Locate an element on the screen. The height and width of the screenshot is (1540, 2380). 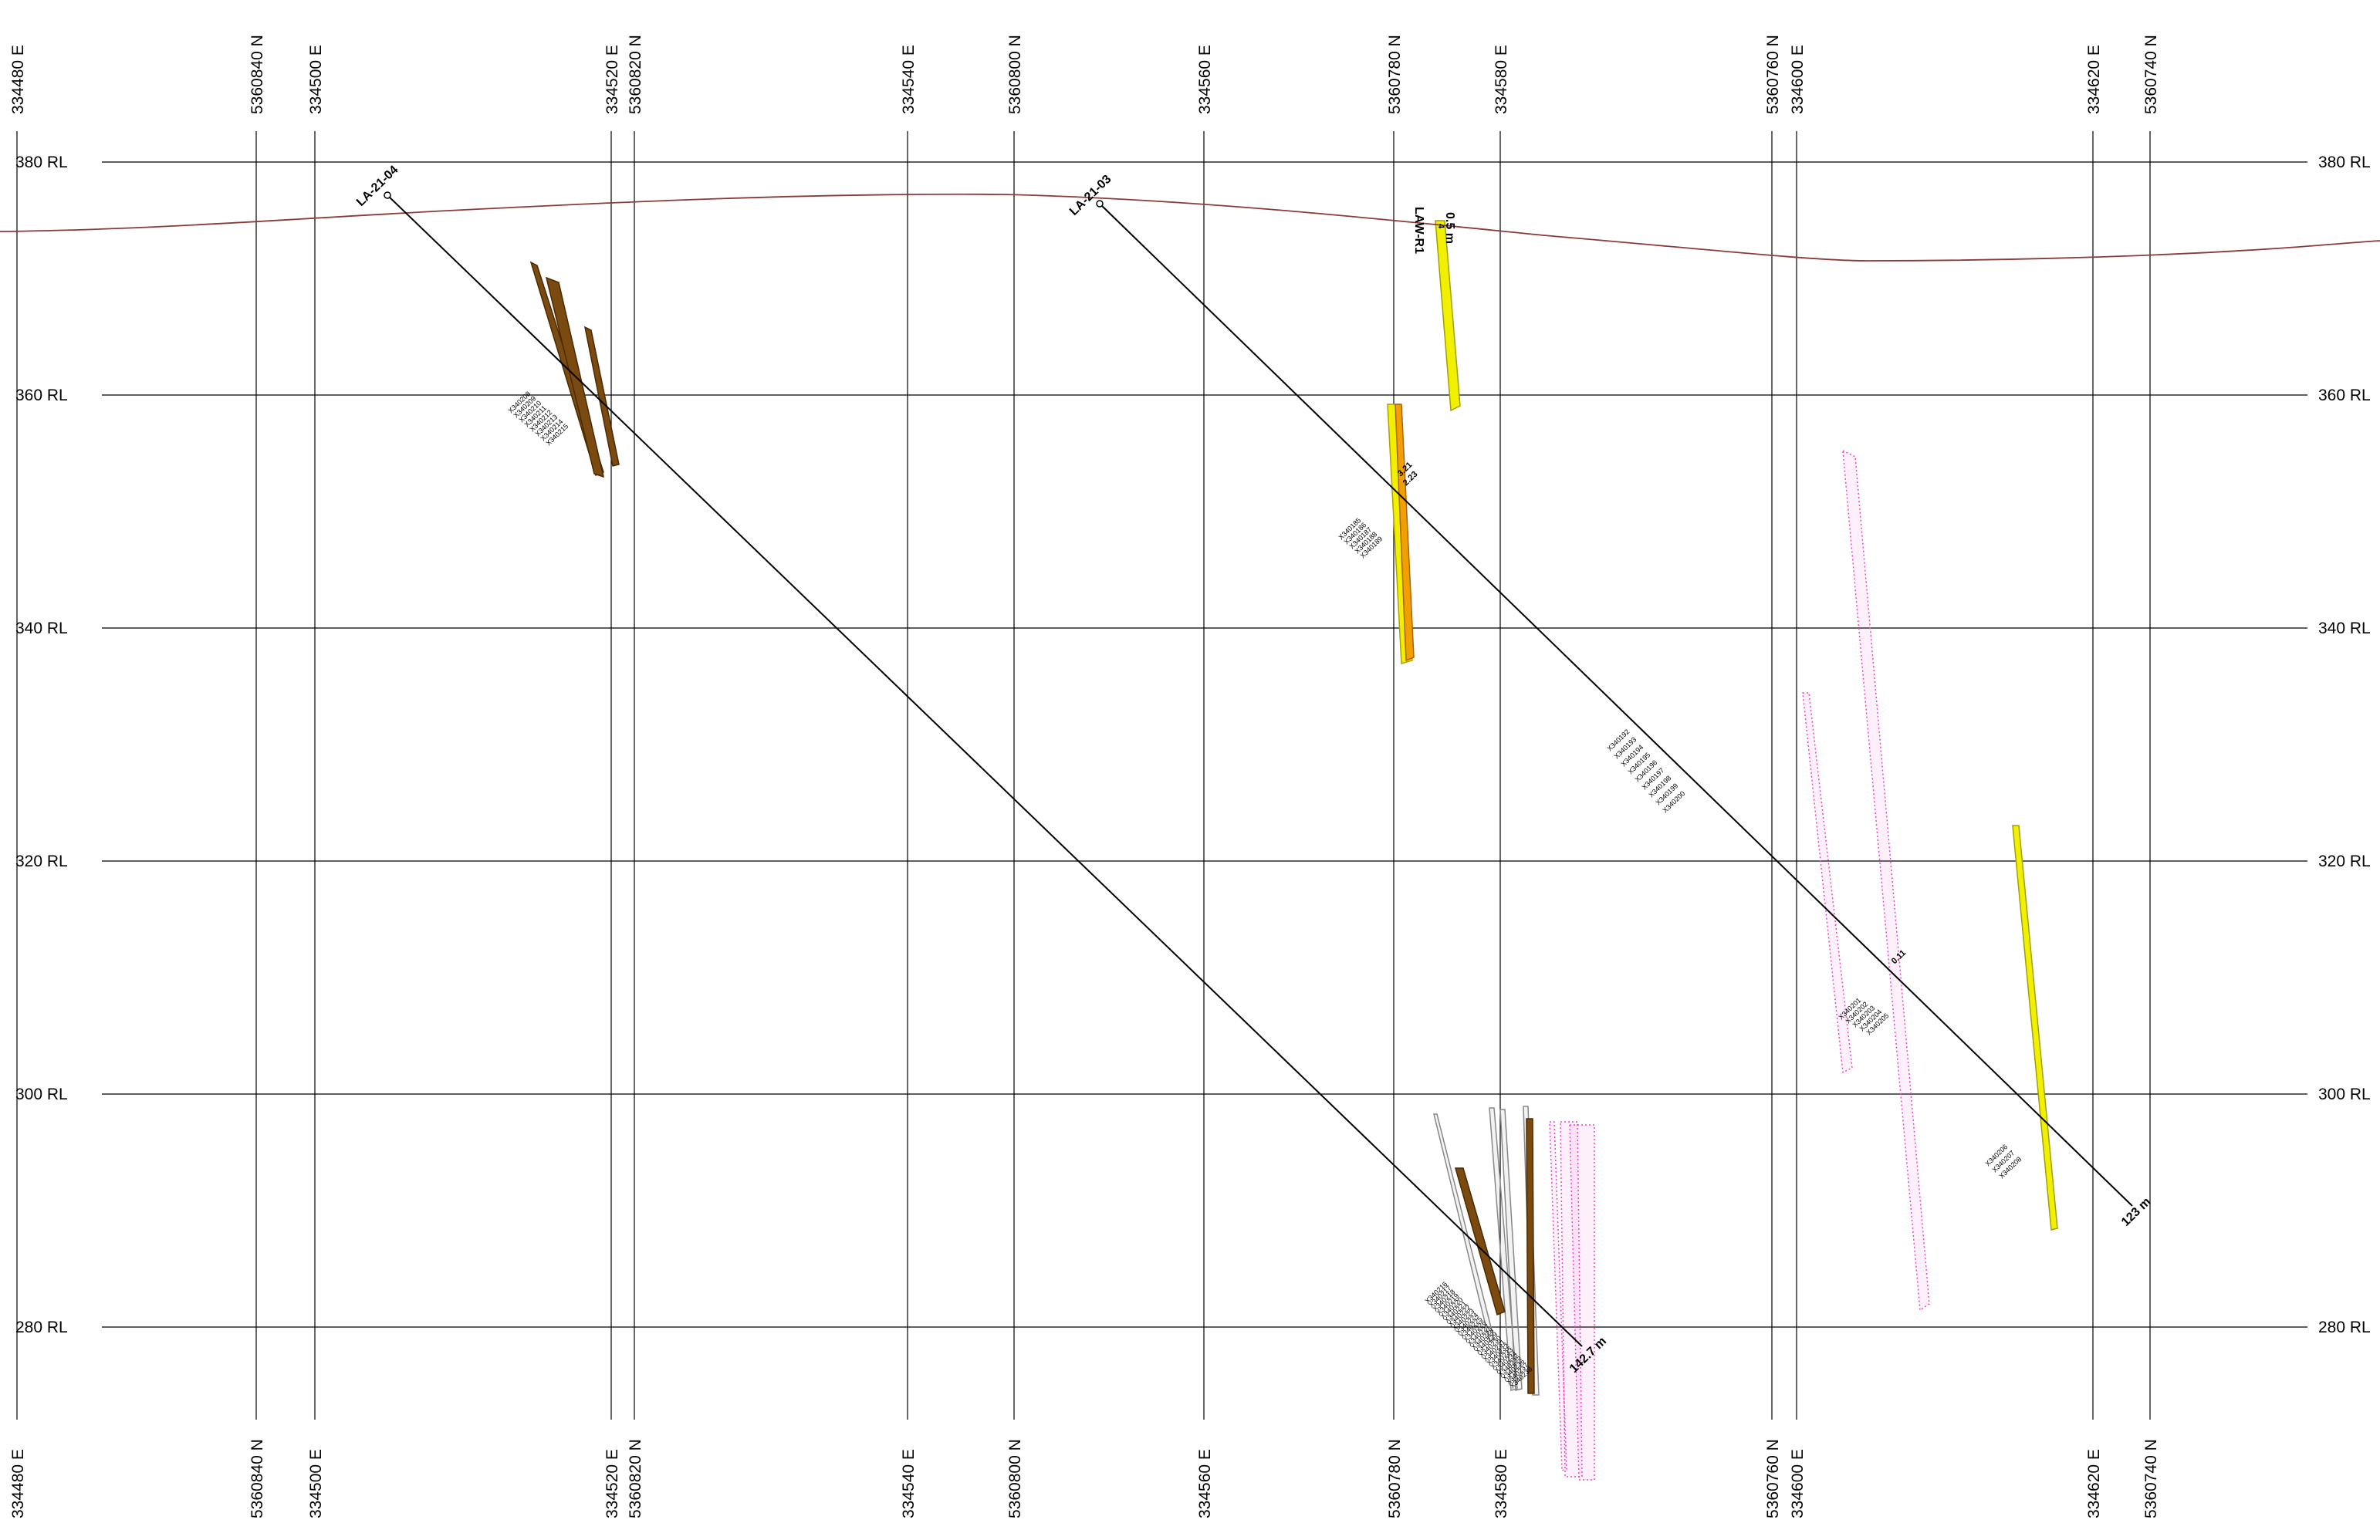
rl-label-left: 320 RL is located at coordinates (41, 861).